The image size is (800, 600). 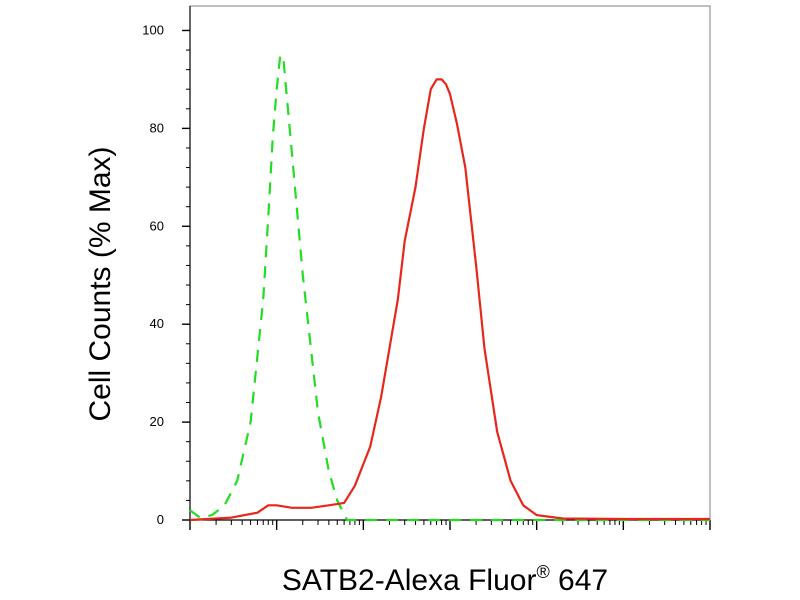 I want to click on y-tick-label: 40, so click(x=157, y=323).